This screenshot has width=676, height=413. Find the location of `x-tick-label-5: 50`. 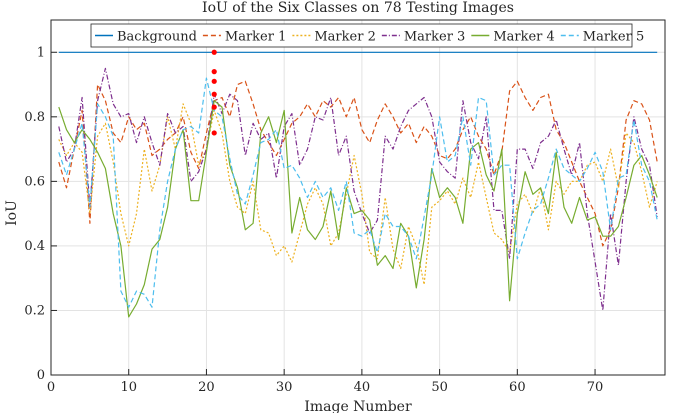

x-tick-label-5: 50 is located at coordinates (439, 387).